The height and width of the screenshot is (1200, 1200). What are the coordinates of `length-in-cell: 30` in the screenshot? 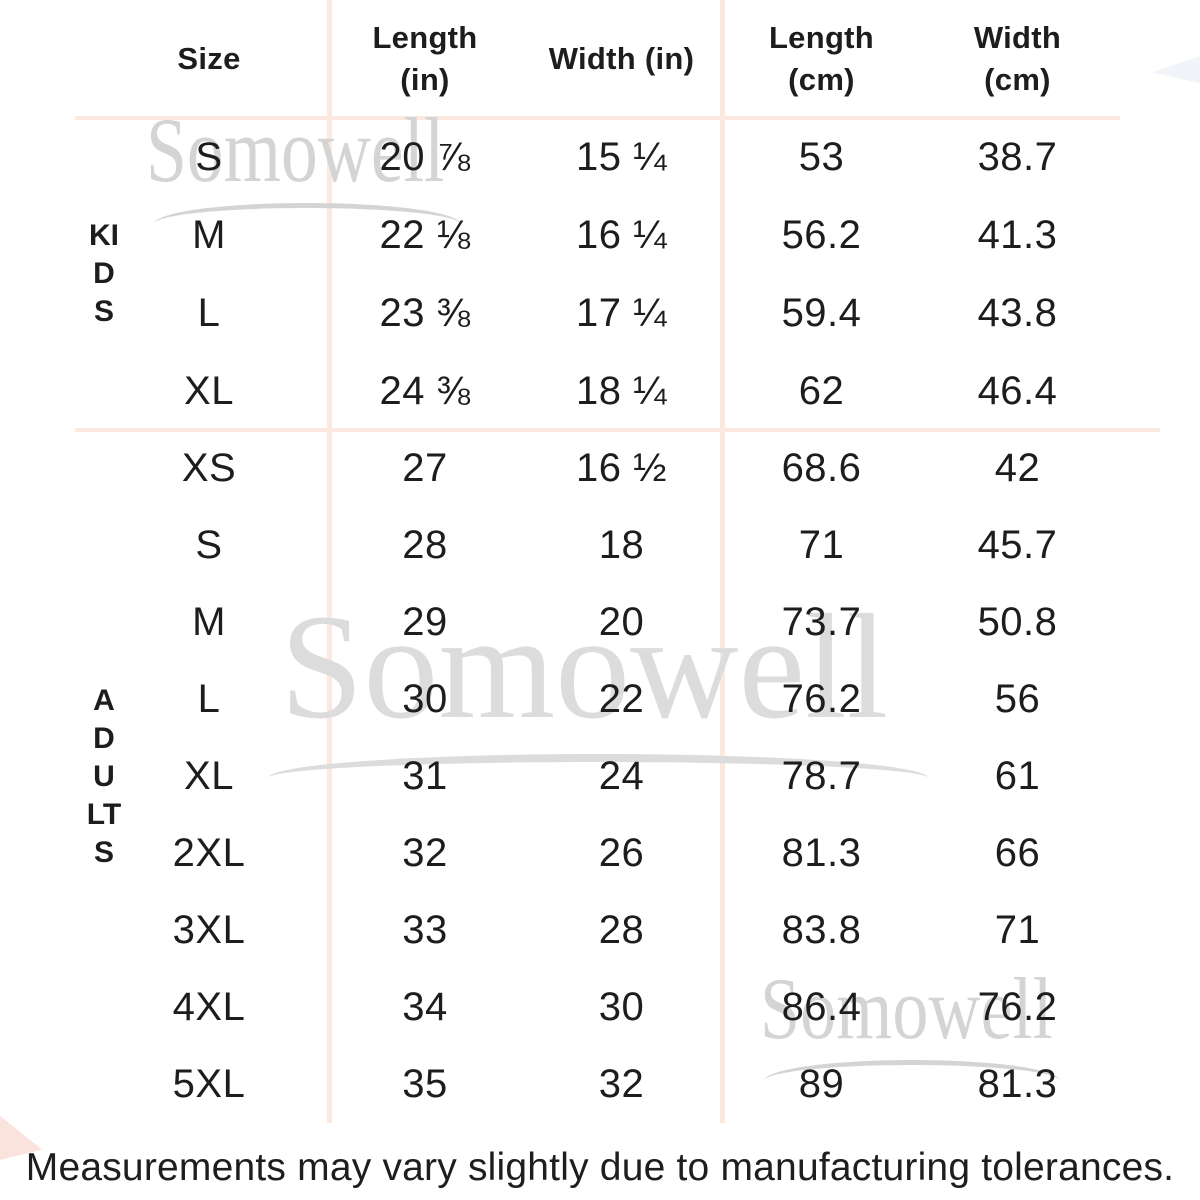 It's located at (425, 699).